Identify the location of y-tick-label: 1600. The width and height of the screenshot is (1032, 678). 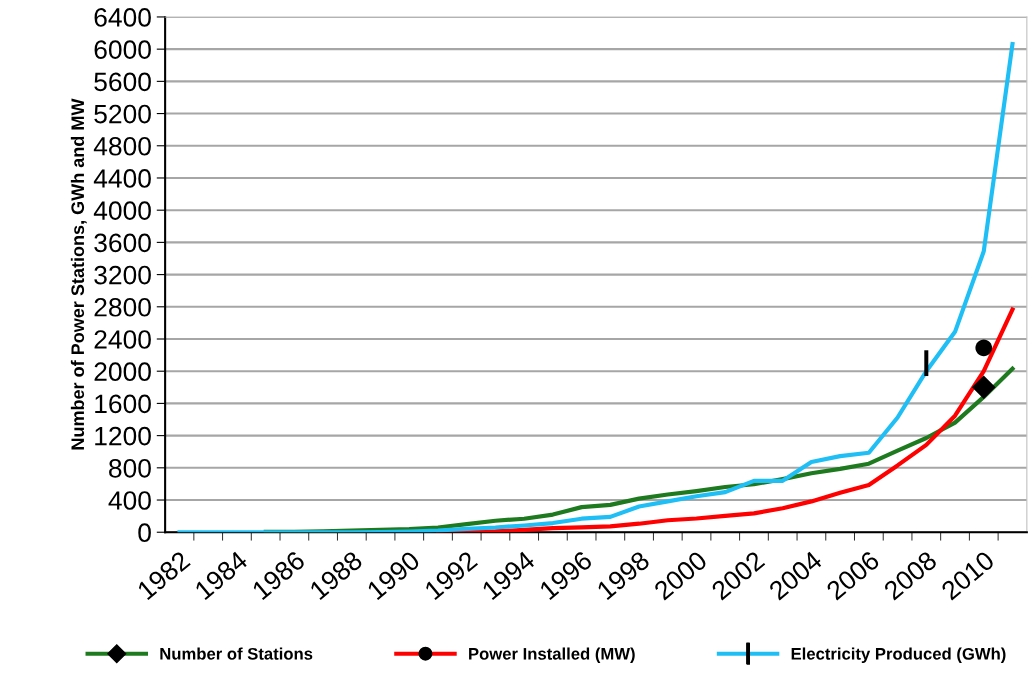
(123, 404).